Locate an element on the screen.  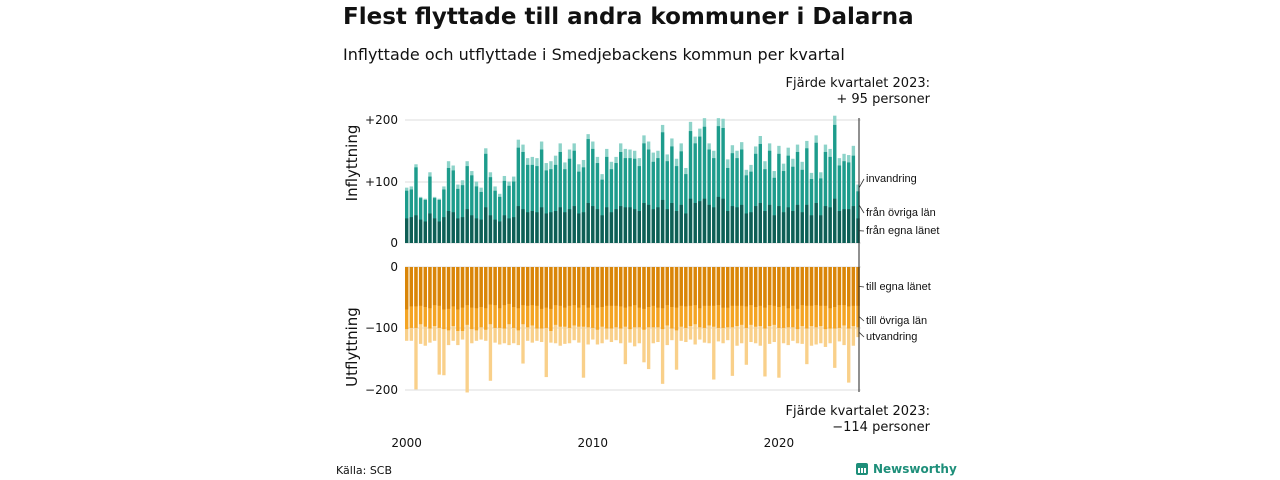
newsworthy-logo-icon is located at coordinates (862, 469).